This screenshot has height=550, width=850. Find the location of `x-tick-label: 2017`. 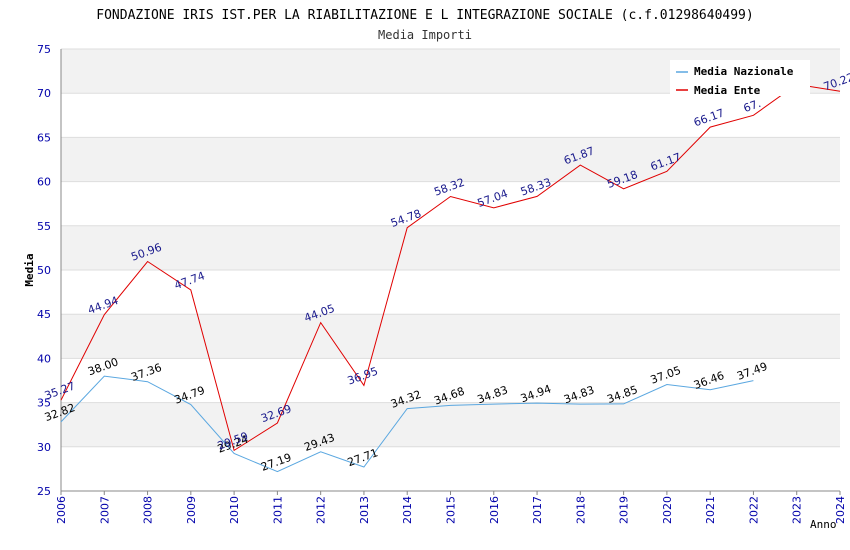

x-tick-label: 2017 is located at coordinates (537, 510).